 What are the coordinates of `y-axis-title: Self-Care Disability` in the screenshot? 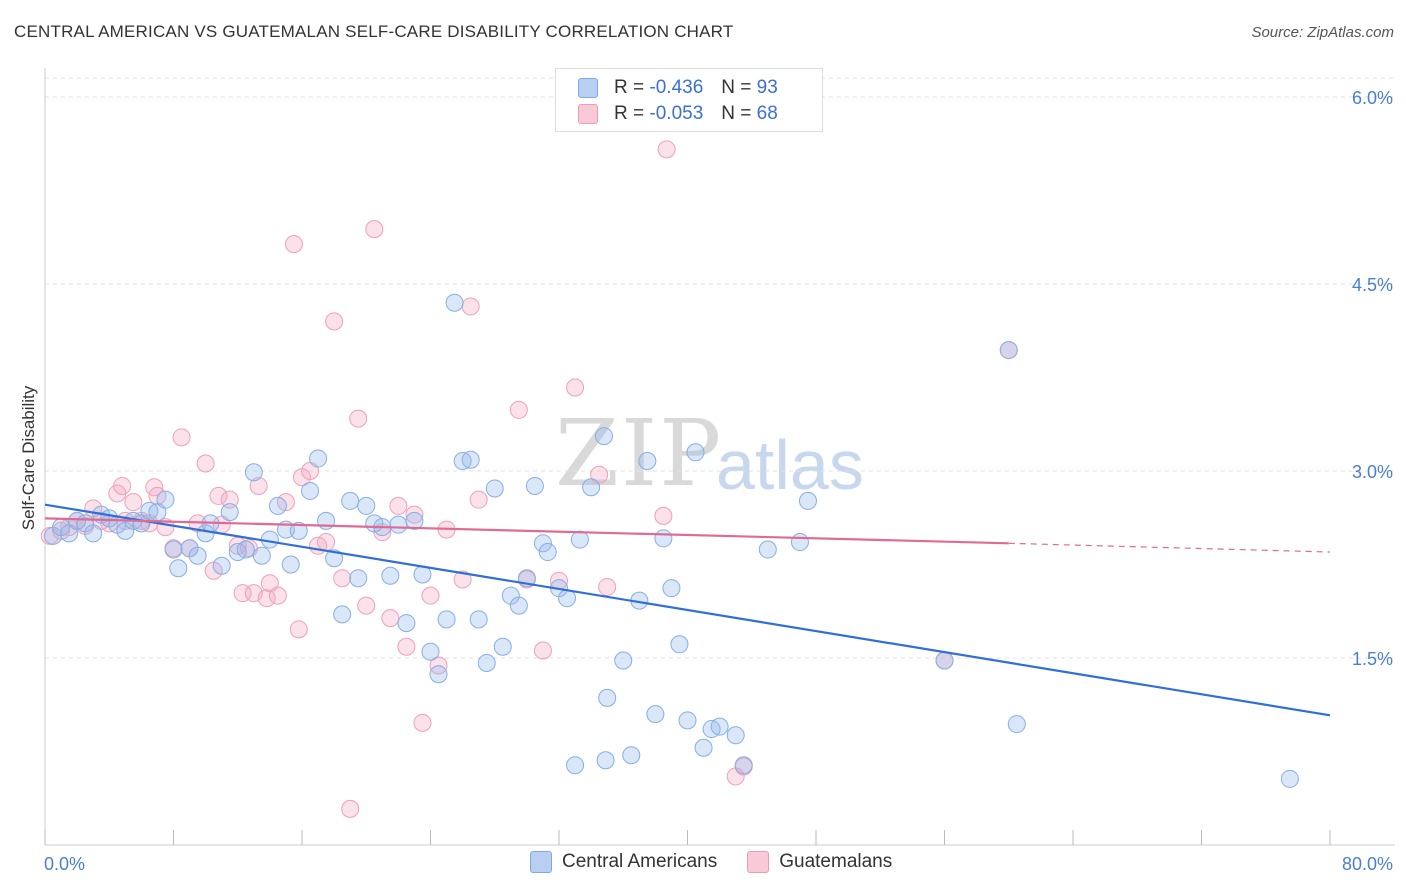 It's located at (28, 457).